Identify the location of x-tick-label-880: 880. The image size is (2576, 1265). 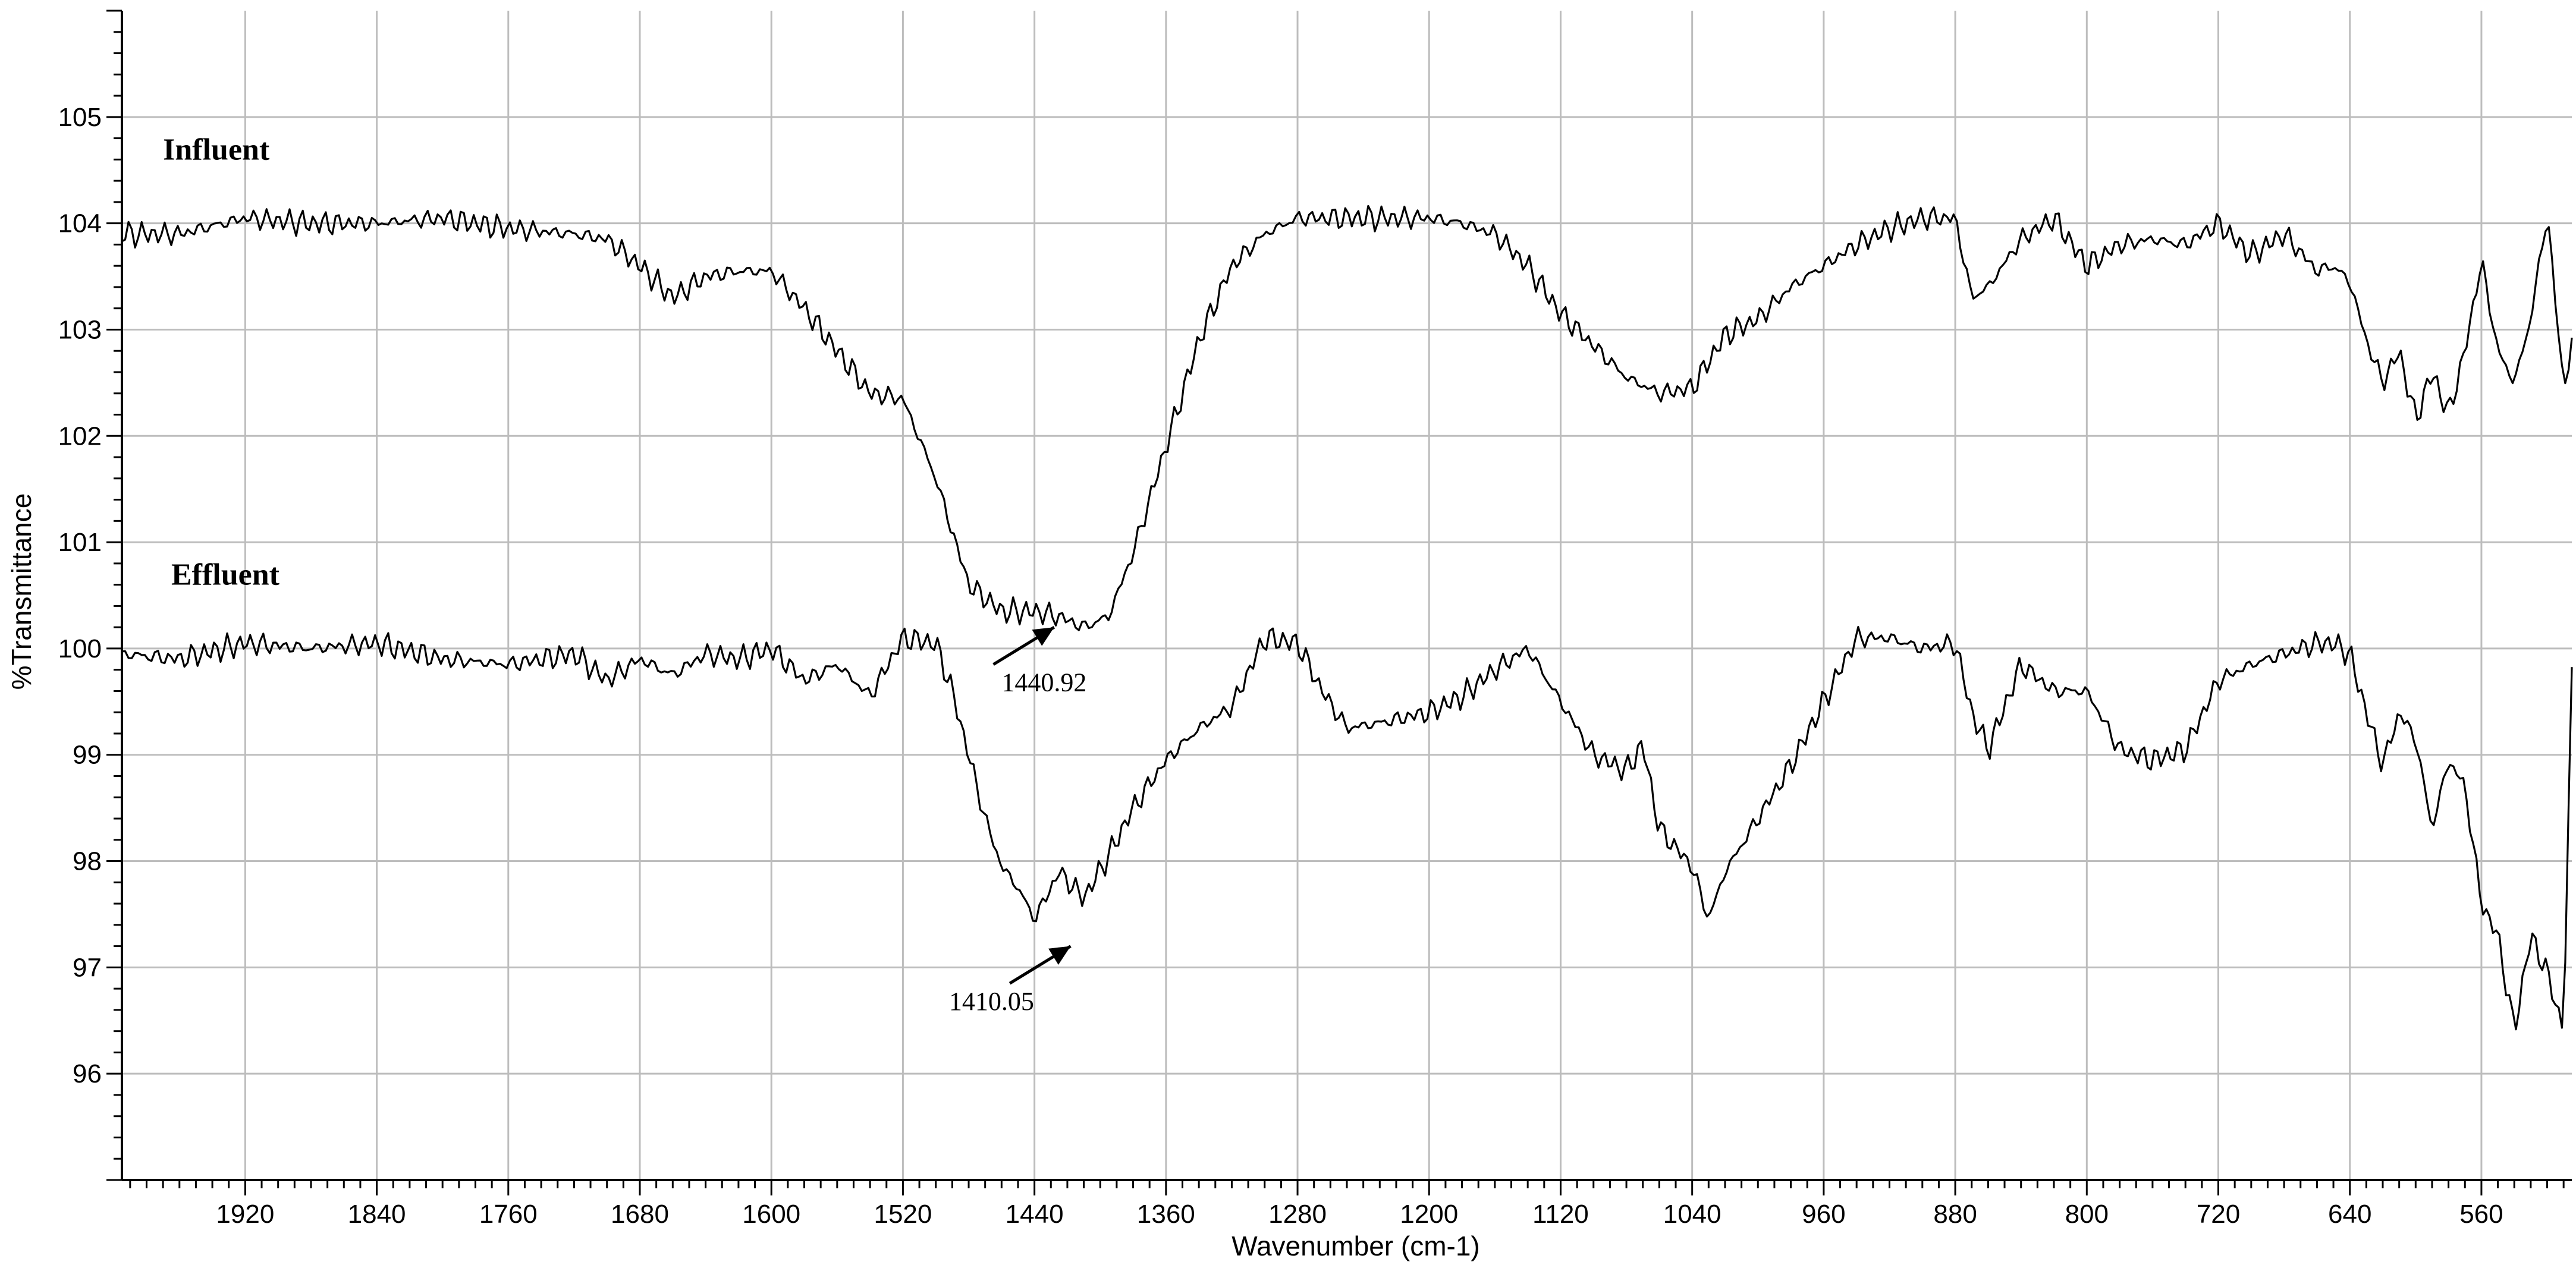
(1955, 1214).